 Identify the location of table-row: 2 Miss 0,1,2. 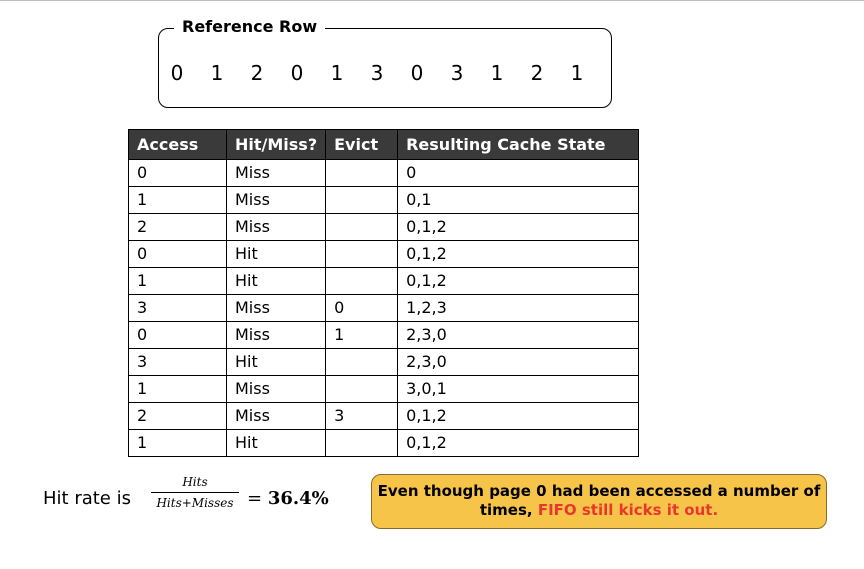
(384, 227).